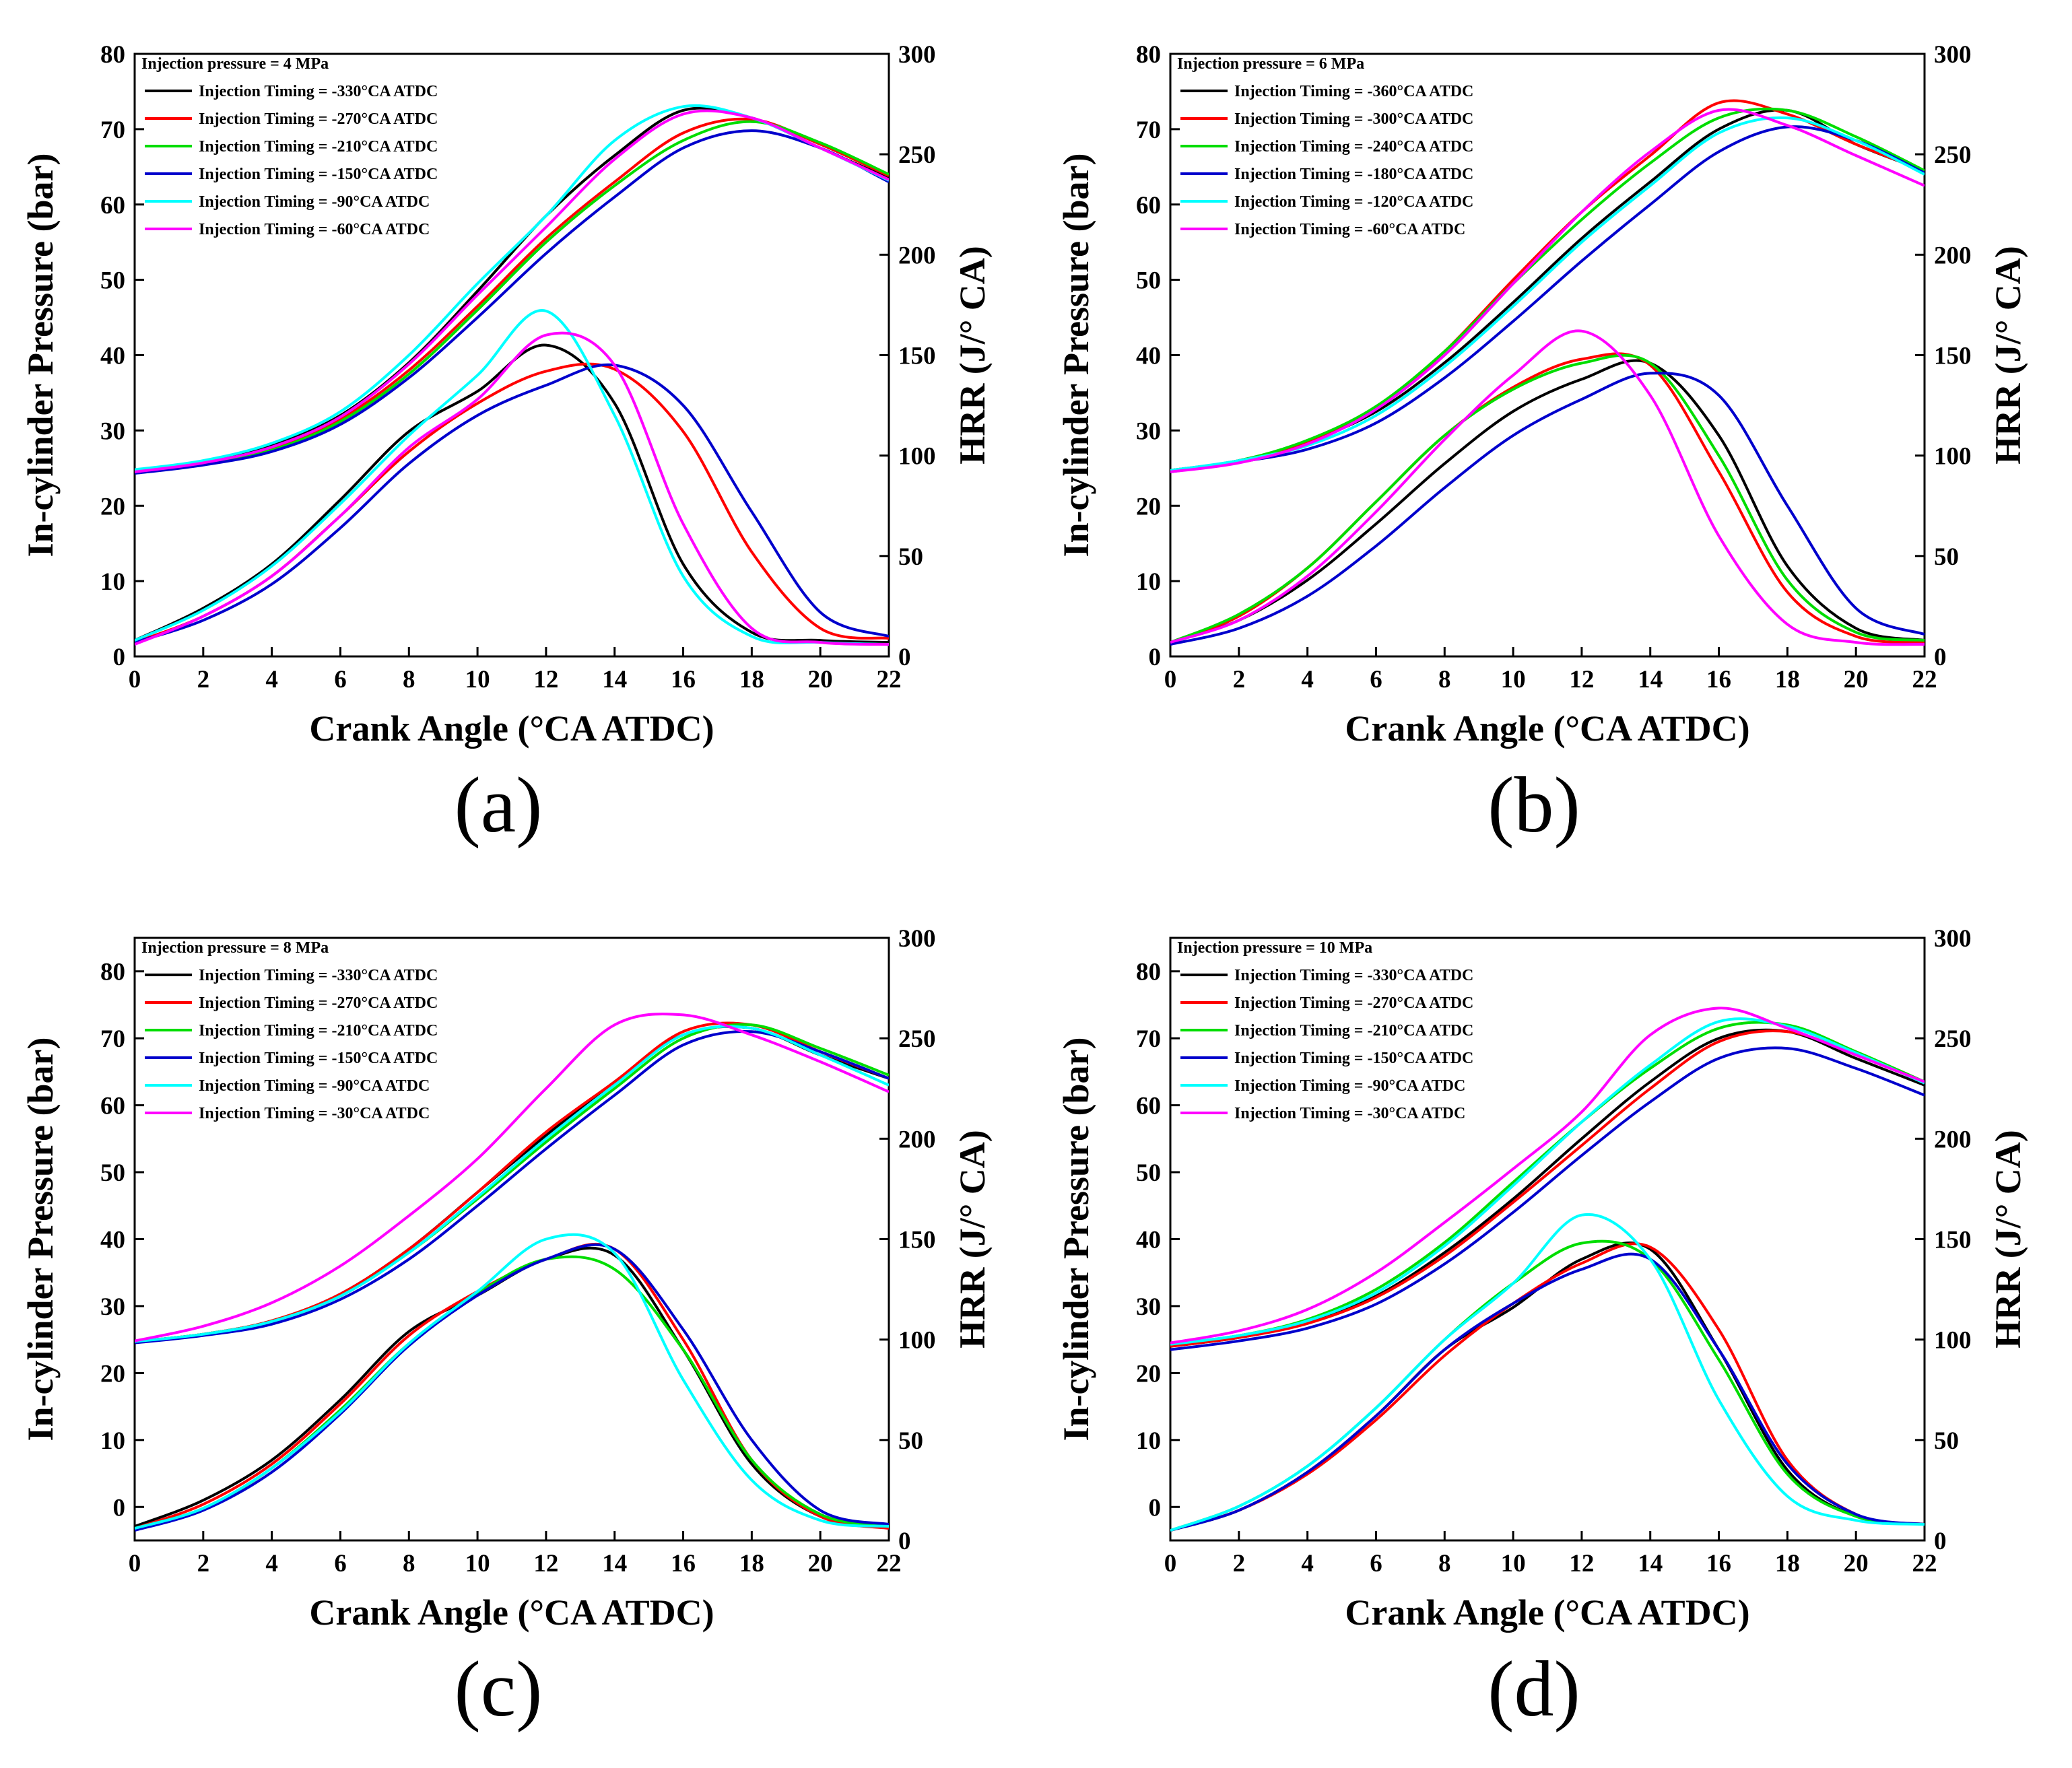 The image size is (2072, 1768). I want to click on legend-title: Injection pressure = 6 MPa, so click(1270, 64).